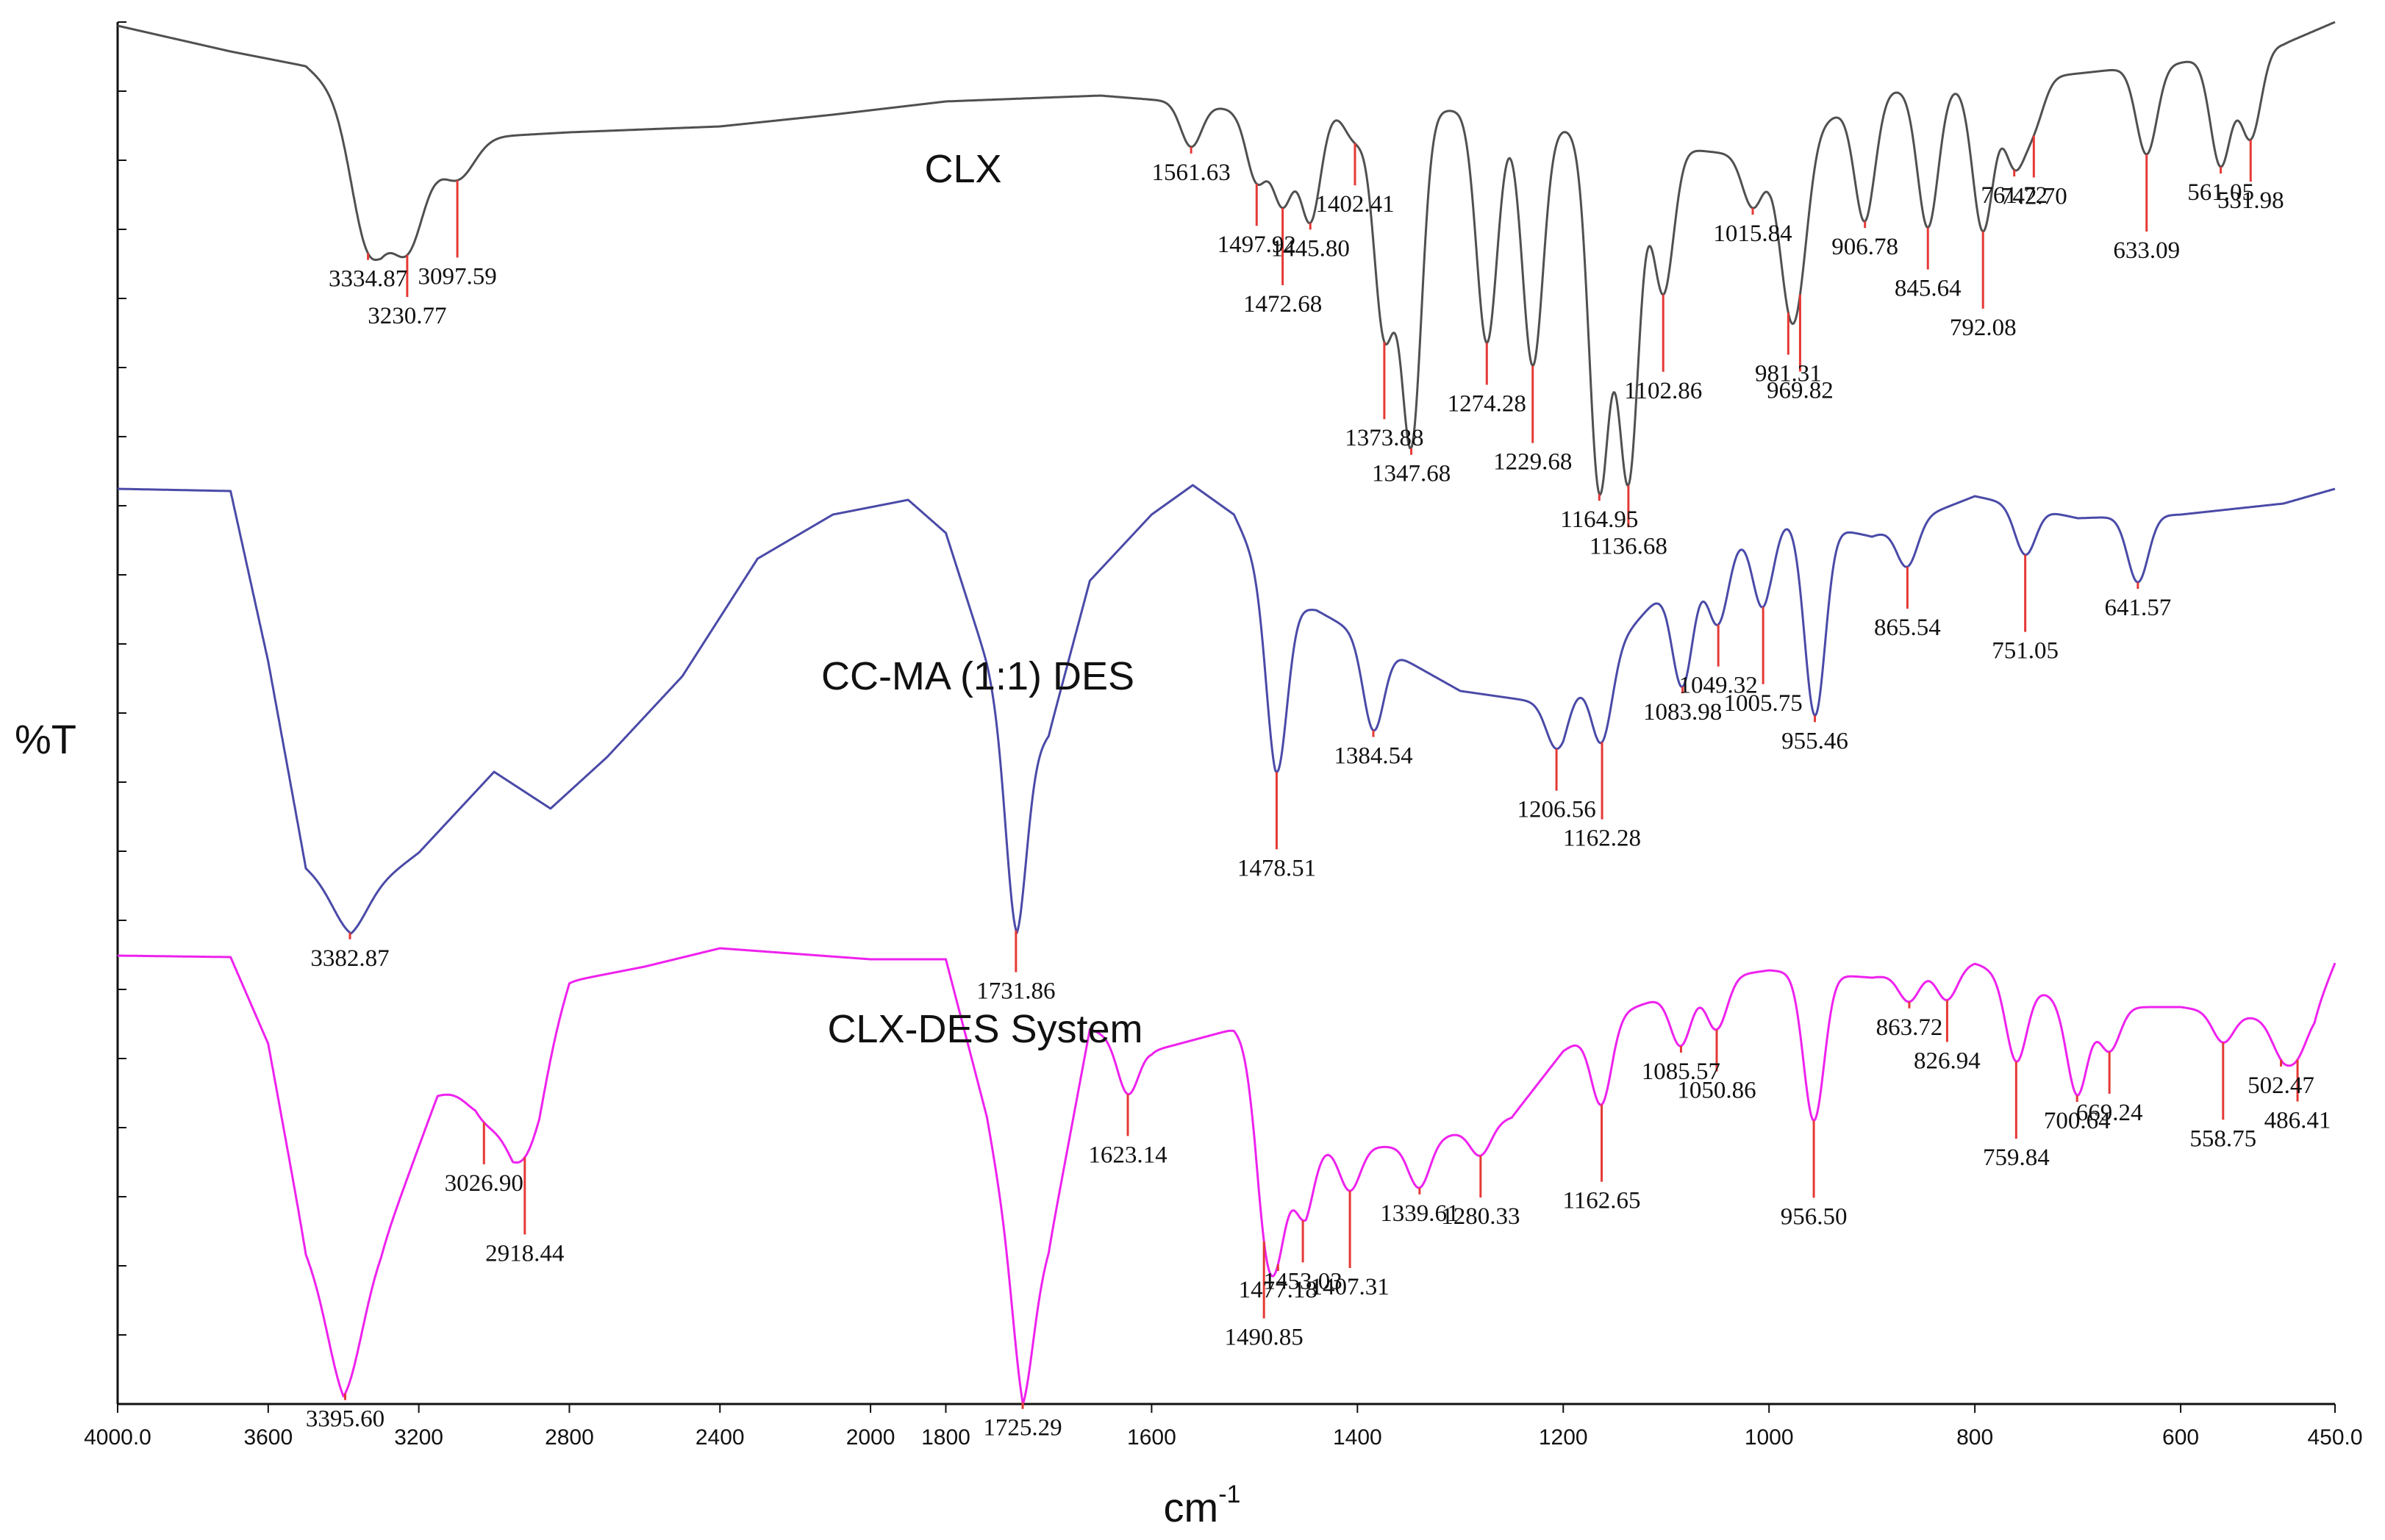  What do you see at coordinates (1719, 686) in the screenshot?
I see `peak-label: 1049.32` at bounding box center [1719, 686].